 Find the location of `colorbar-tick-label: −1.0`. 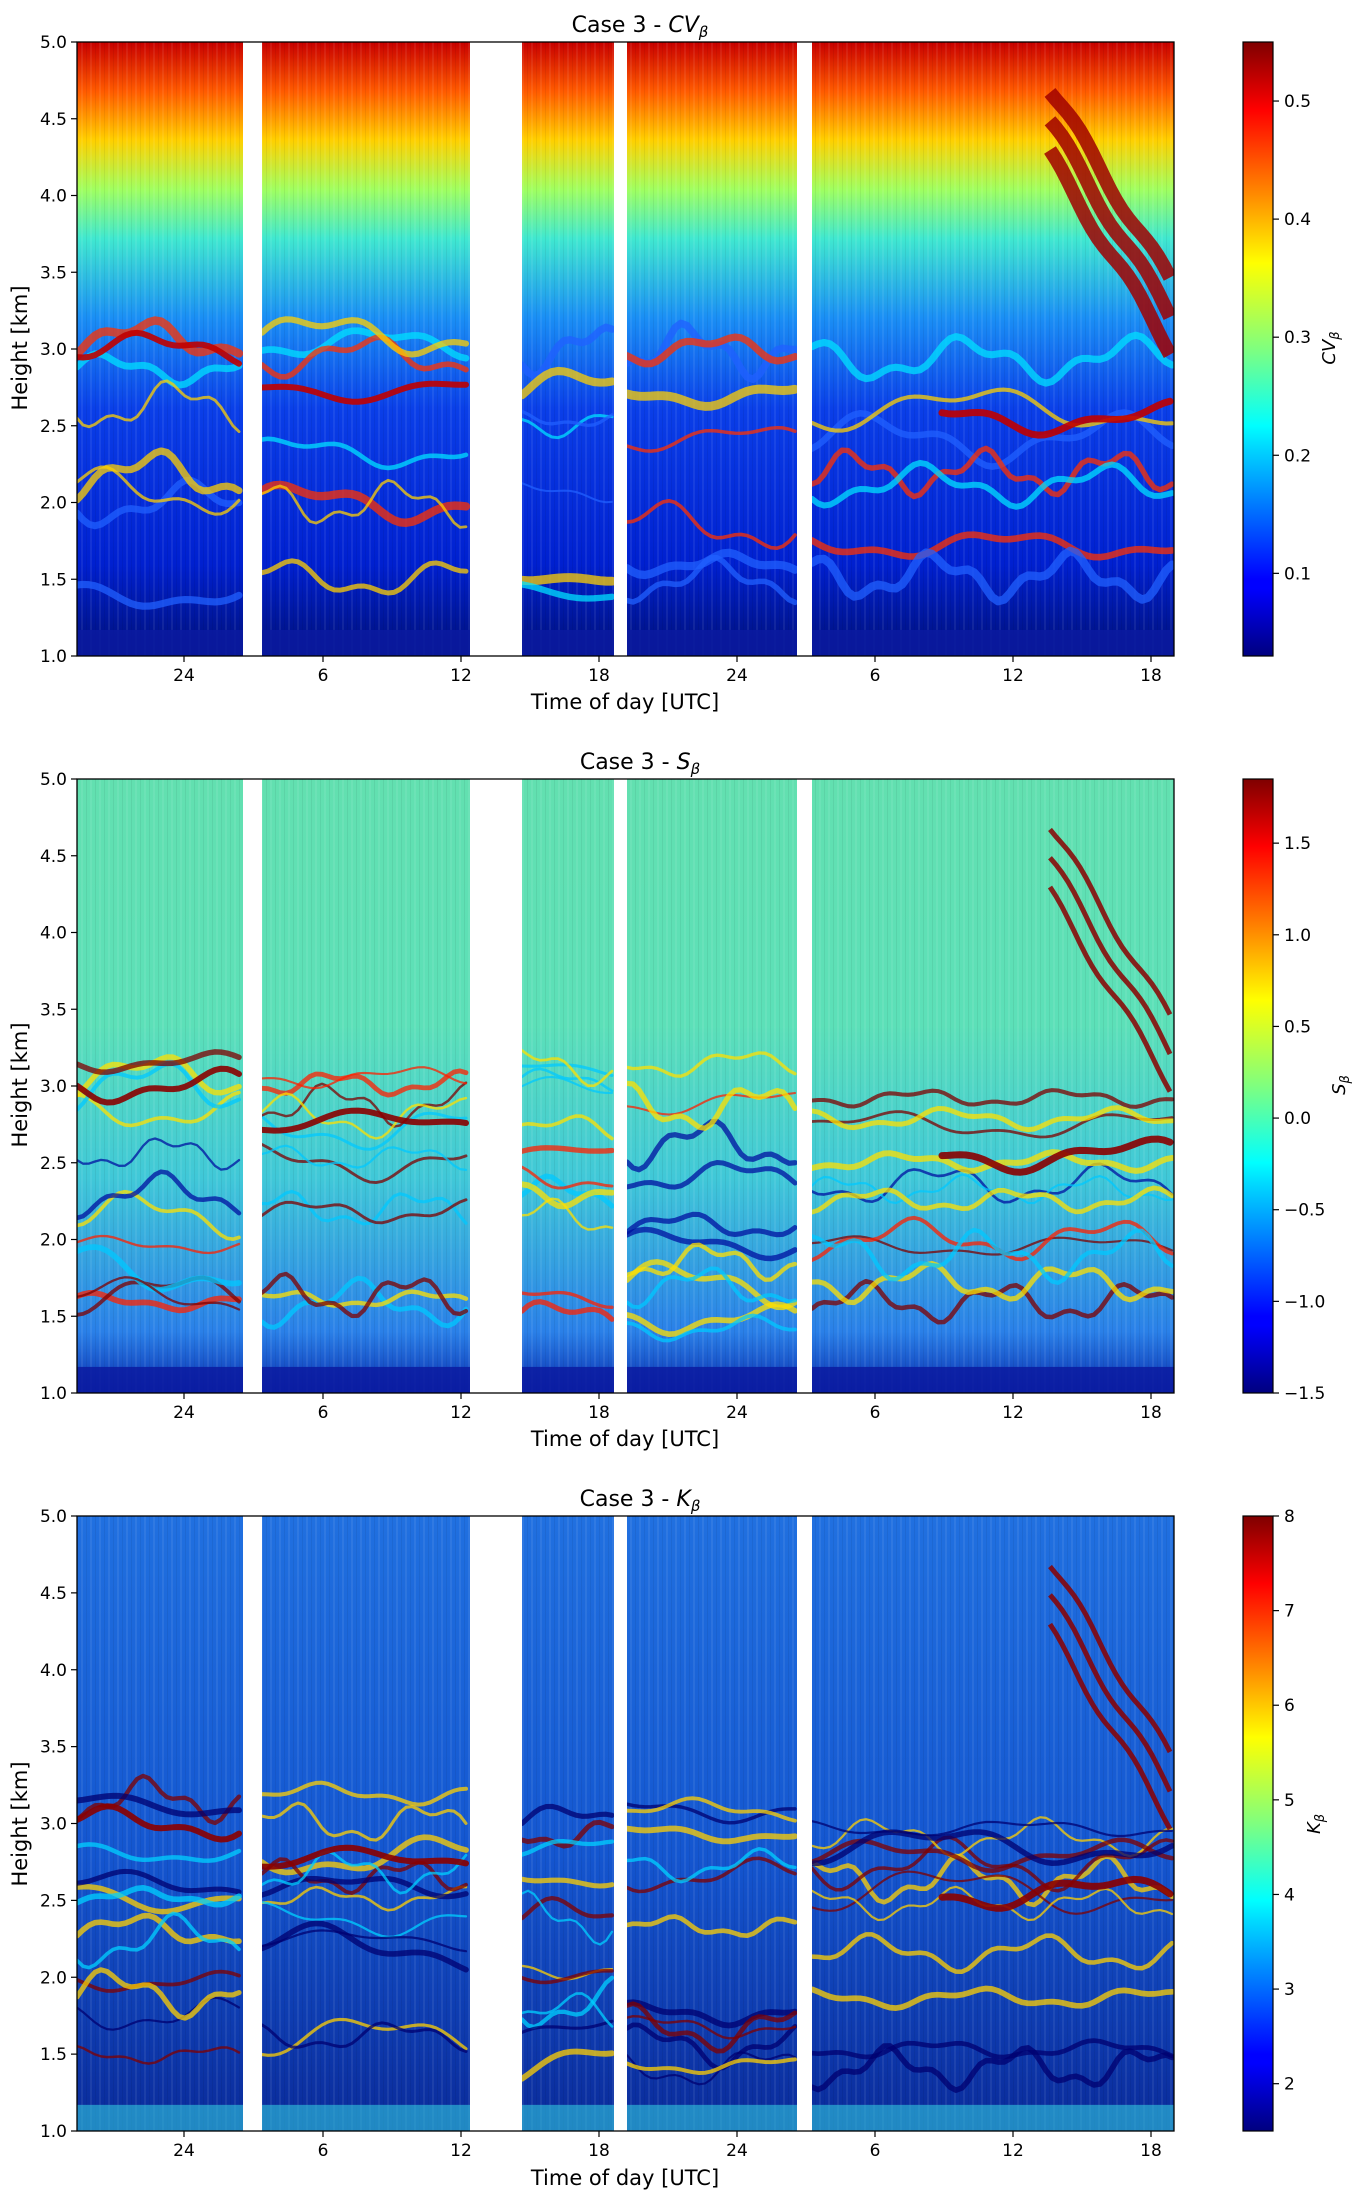

colorbar-tick-label: −1.0 is located at coordinates (1304, 1302).